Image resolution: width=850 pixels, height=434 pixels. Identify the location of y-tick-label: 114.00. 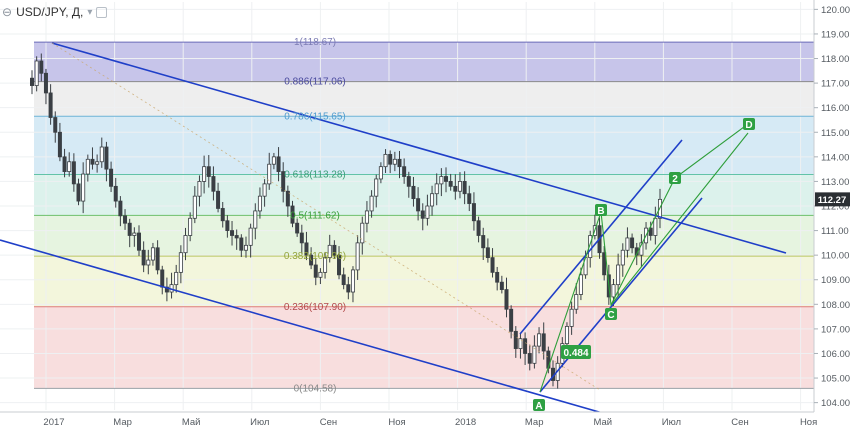
(835, 157).